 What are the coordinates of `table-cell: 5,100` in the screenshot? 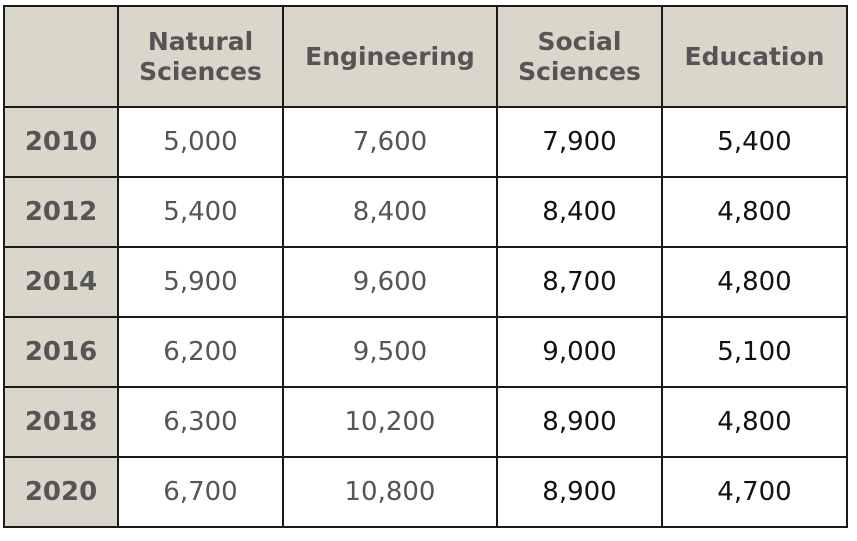 It's located at (754, 352).